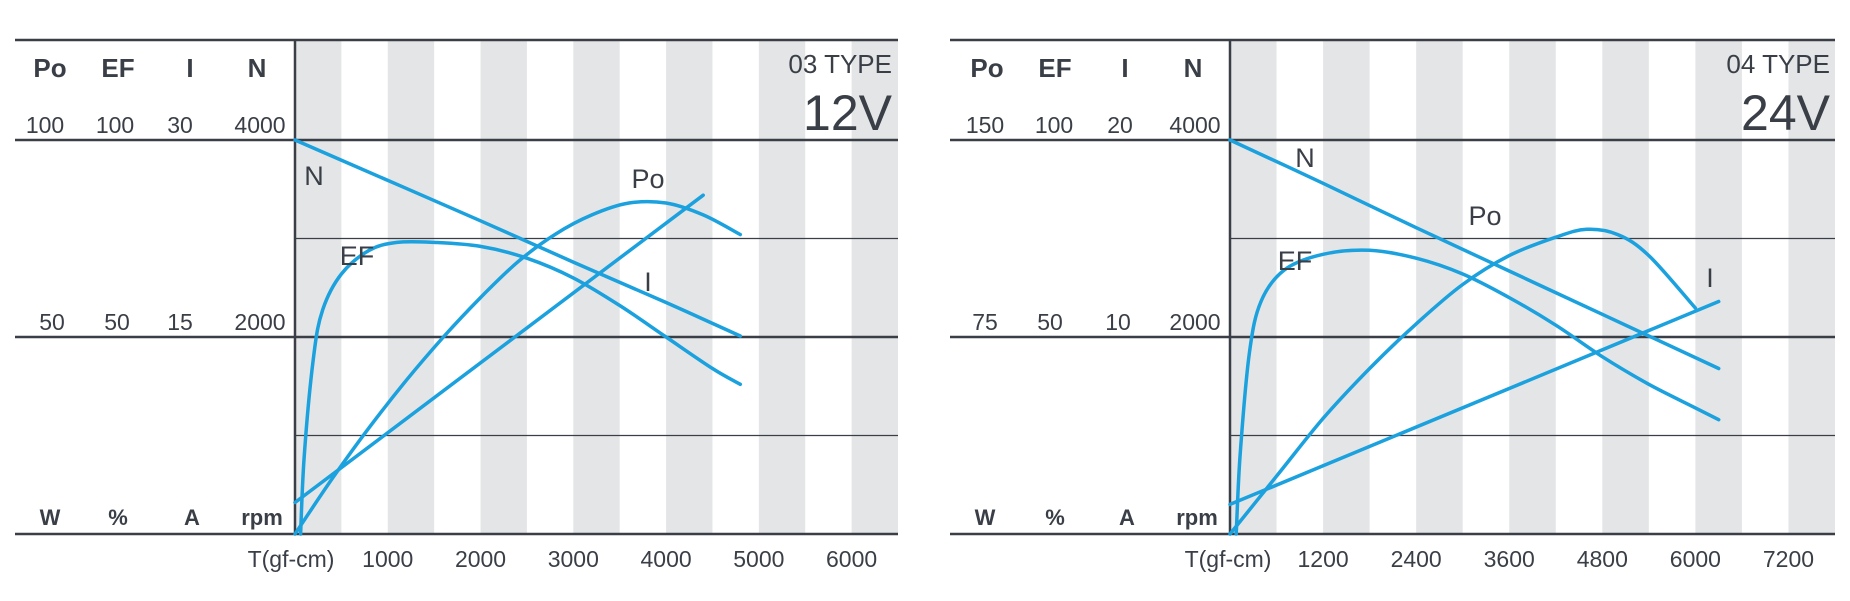 This screenshot has height=601, width=1850. I want to click on x-tick-label: 2000, so click(480, 559).